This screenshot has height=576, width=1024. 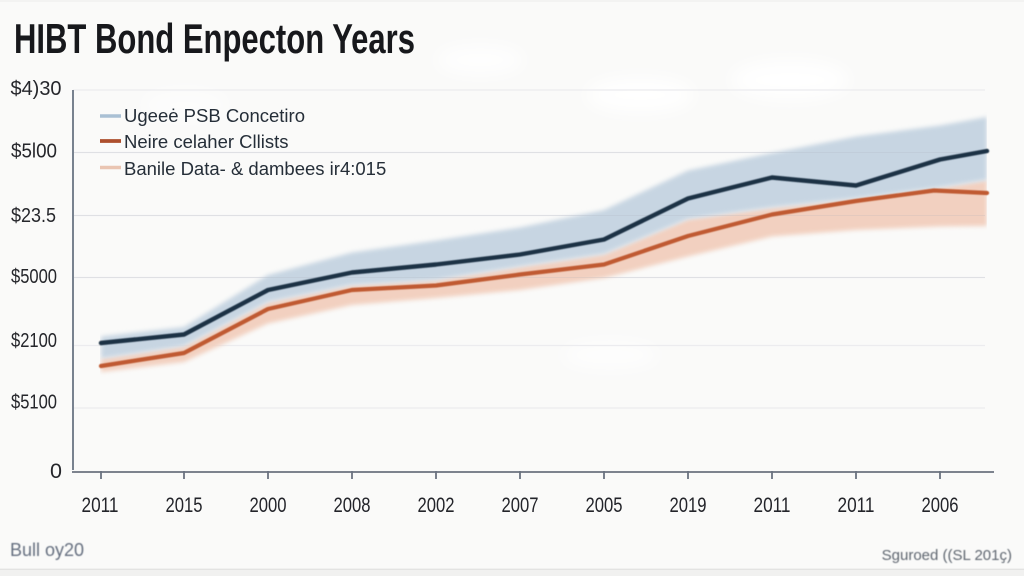 I want to click on svg-text: HIBT Bond Enpecton Years, so click(x=214, y=38).